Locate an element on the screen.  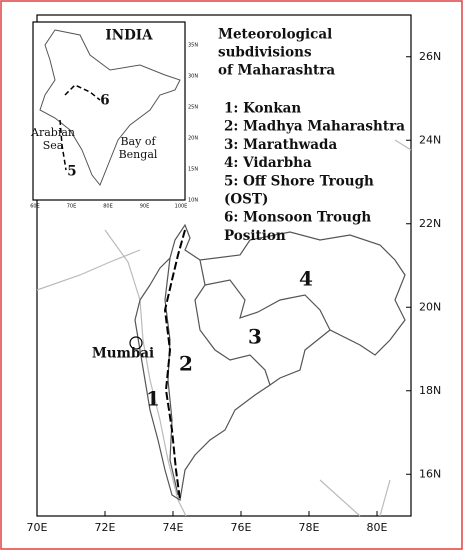
x-tick-label: 74E is located at coordinates (173, 527).